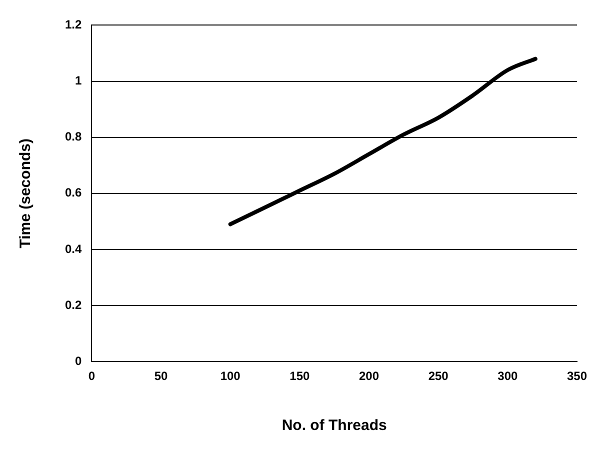 This screenshot has height=452, width=605. Describe the element at coordinates (78, 361) in the screenshot. I see `y-tick-label: 0` at that location.